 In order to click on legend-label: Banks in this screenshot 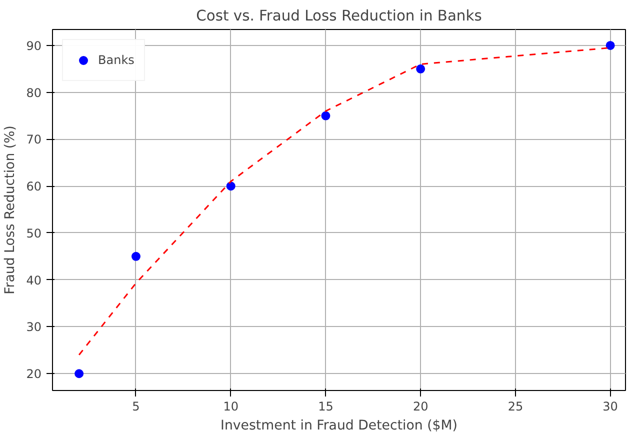, I will do `click(116, 60)`.